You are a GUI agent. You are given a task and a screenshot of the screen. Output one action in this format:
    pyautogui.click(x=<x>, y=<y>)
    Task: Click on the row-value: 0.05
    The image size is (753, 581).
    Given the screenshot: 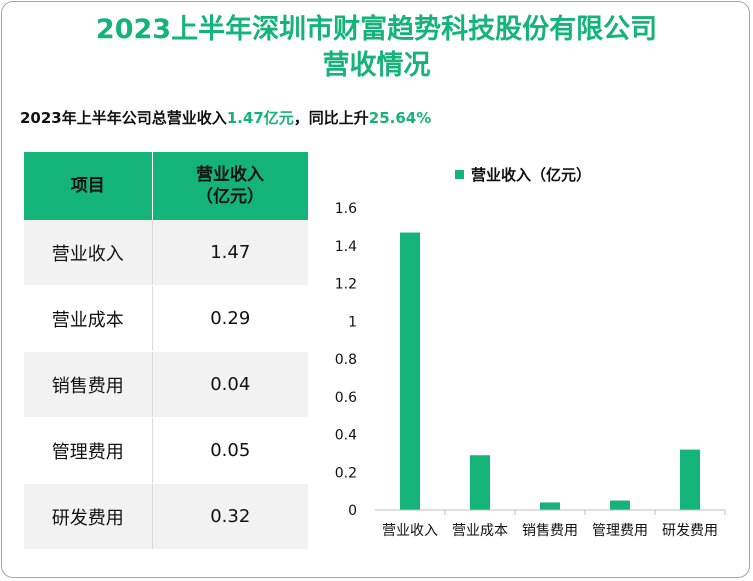 What is the action you would take?
    pyautogui.click(x=230, y=450)
    